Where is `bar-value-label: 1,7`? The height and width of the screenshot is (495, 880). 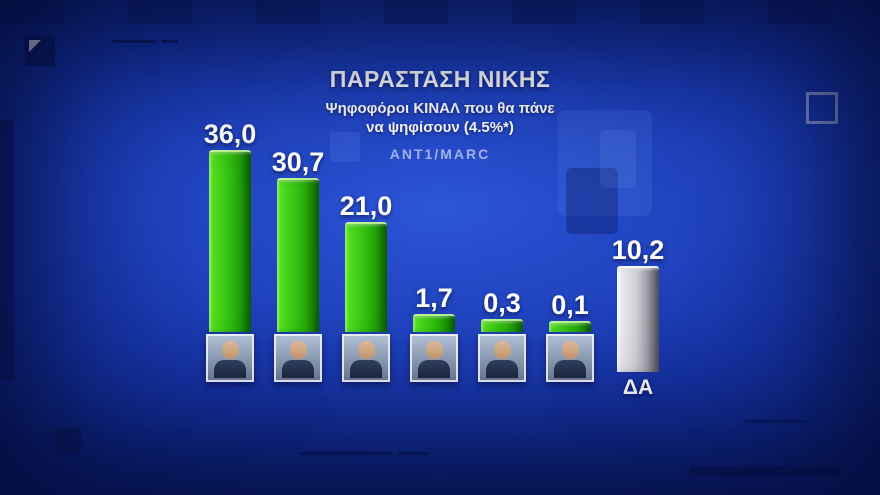
bar-value-label: 1,7 is located at coordinates (434, 298).